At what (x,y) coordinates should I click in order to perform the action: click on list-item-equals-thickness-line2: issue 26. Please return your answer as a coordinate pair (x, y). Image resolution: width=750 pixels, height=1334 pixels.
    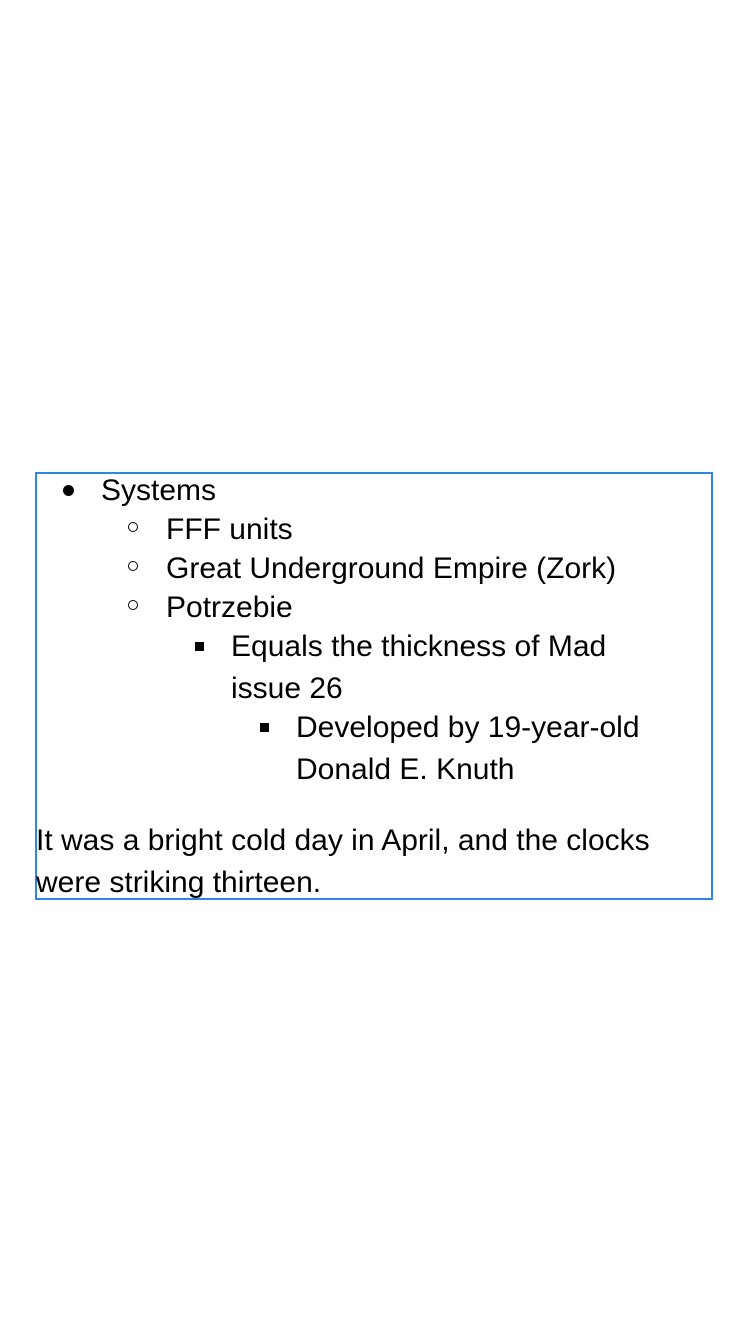
    Looking at the image, I should click on (287, 688).